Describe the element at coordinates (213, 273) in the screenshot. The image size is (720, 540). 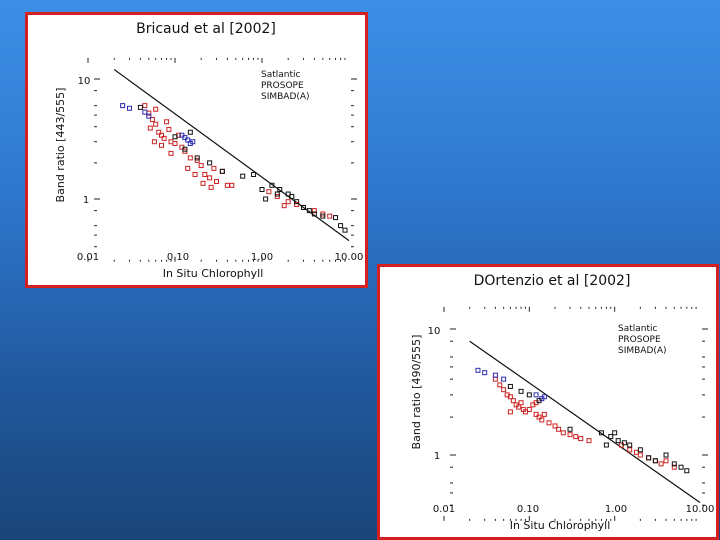
I see `x-axis-label: In Situ Chlorophyll` at that location.